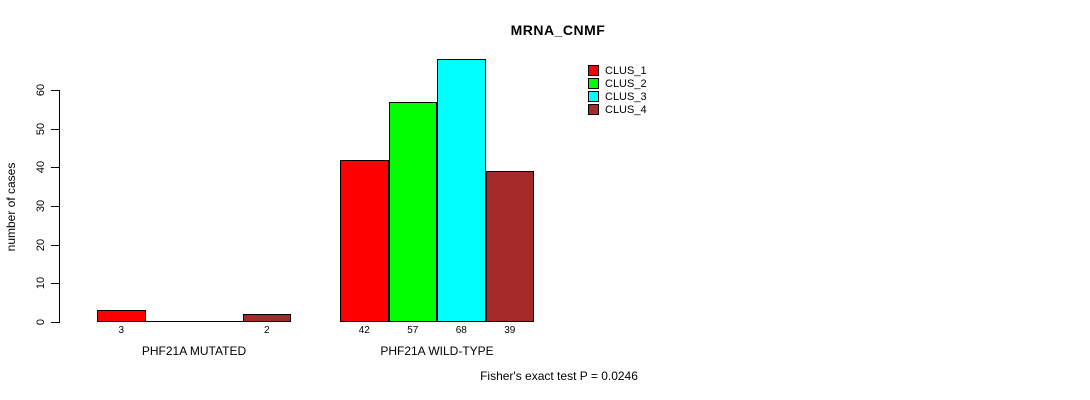  What do you see at coordinates (41, 322) in the screenshot?
I see `y-tick-label-0: 0` at bounding box center [41, 322].